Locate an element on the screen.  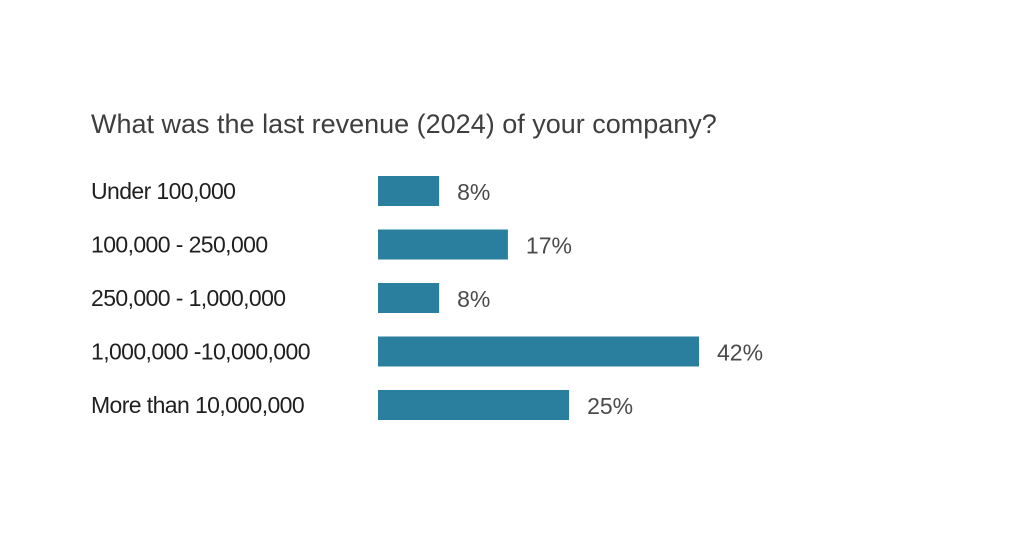
category-label: 100,000 - 250,000 is located at coordinates (179, 245).